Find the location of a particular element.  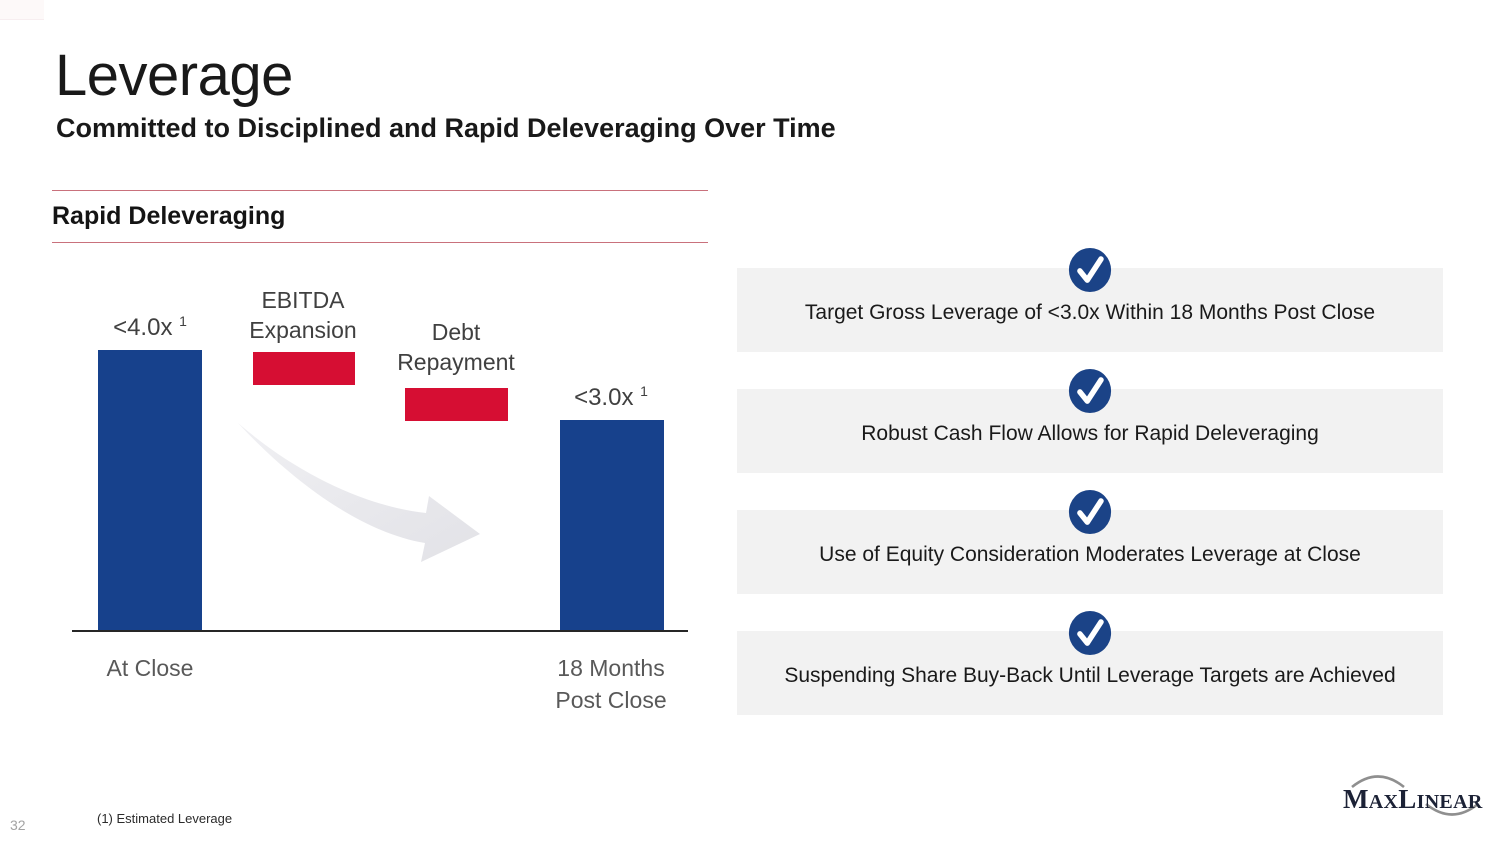

bridge-step-label-debt: Debt Repayment is located at coordinates (456, 347).